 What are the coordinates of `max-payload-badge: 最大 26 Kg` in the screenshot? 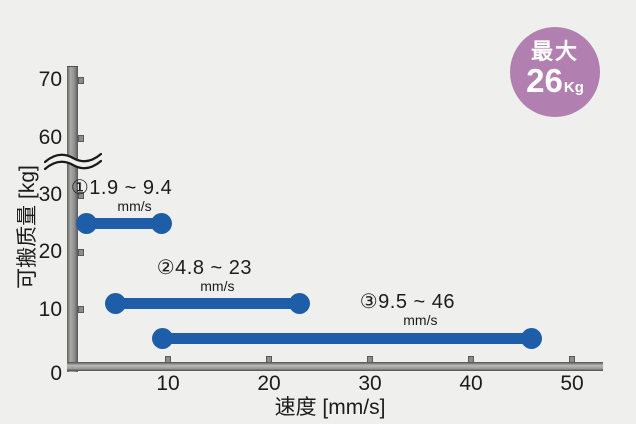 It's located at (555, 72).